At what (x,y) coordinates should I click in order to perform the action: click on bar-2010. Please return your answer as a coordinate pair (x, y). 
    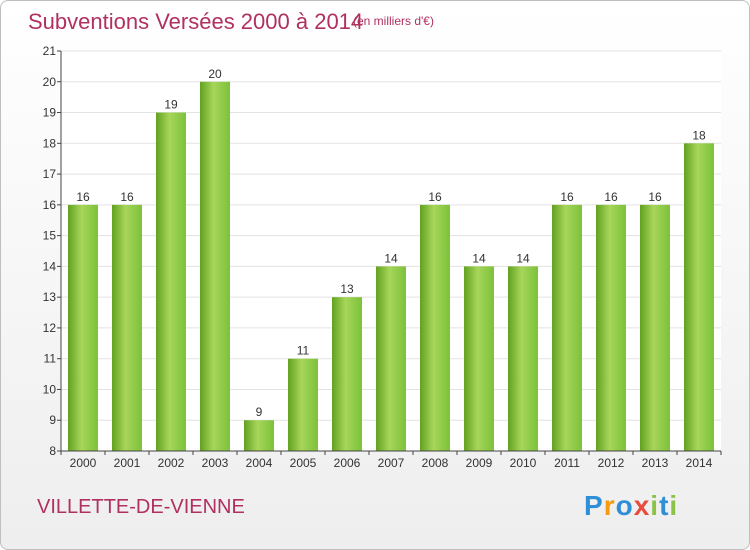
    Looking at the image, I should click on (523, 358).